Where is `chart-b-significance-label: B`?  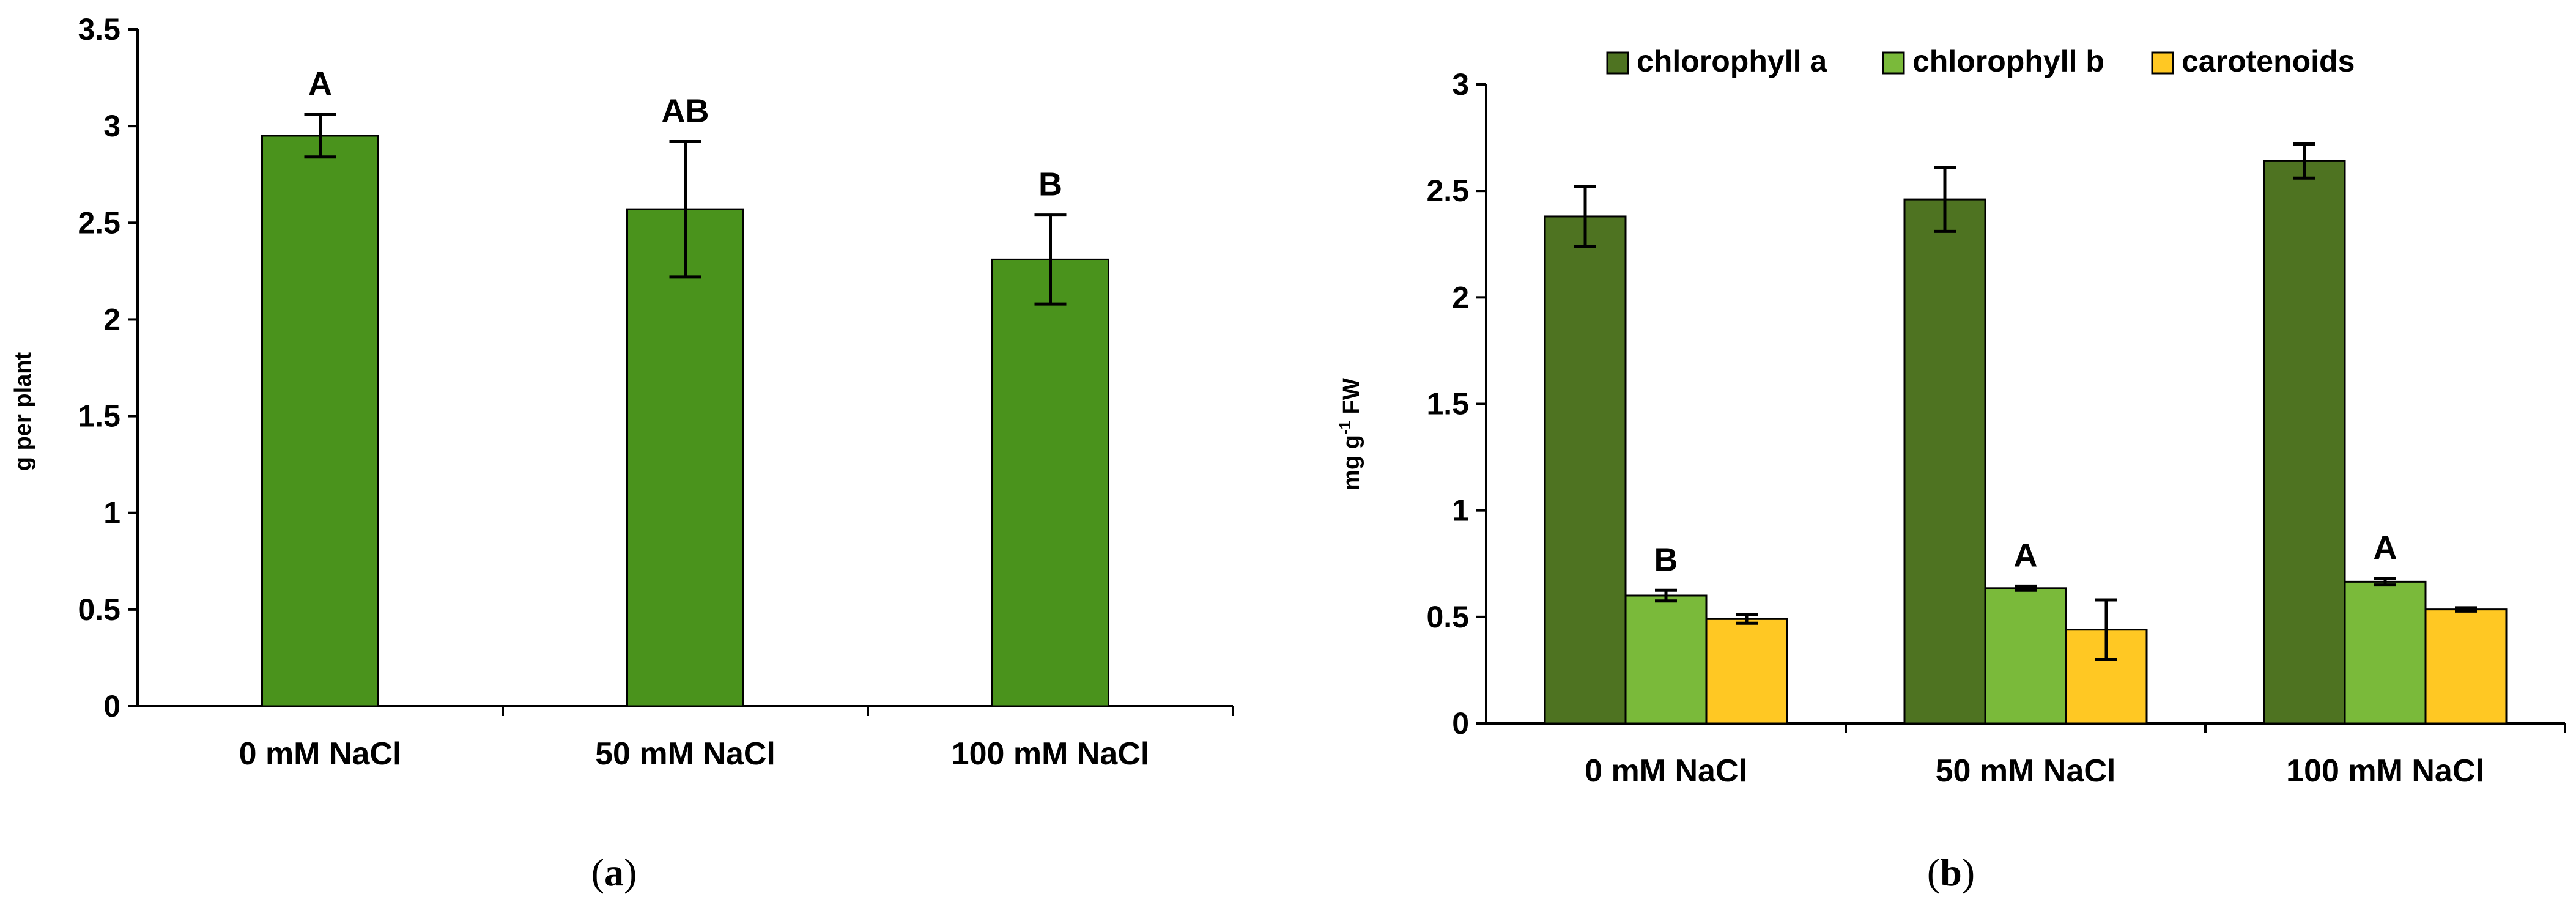
chart-b-significance-label: B is located at coordinates (1666, 559).